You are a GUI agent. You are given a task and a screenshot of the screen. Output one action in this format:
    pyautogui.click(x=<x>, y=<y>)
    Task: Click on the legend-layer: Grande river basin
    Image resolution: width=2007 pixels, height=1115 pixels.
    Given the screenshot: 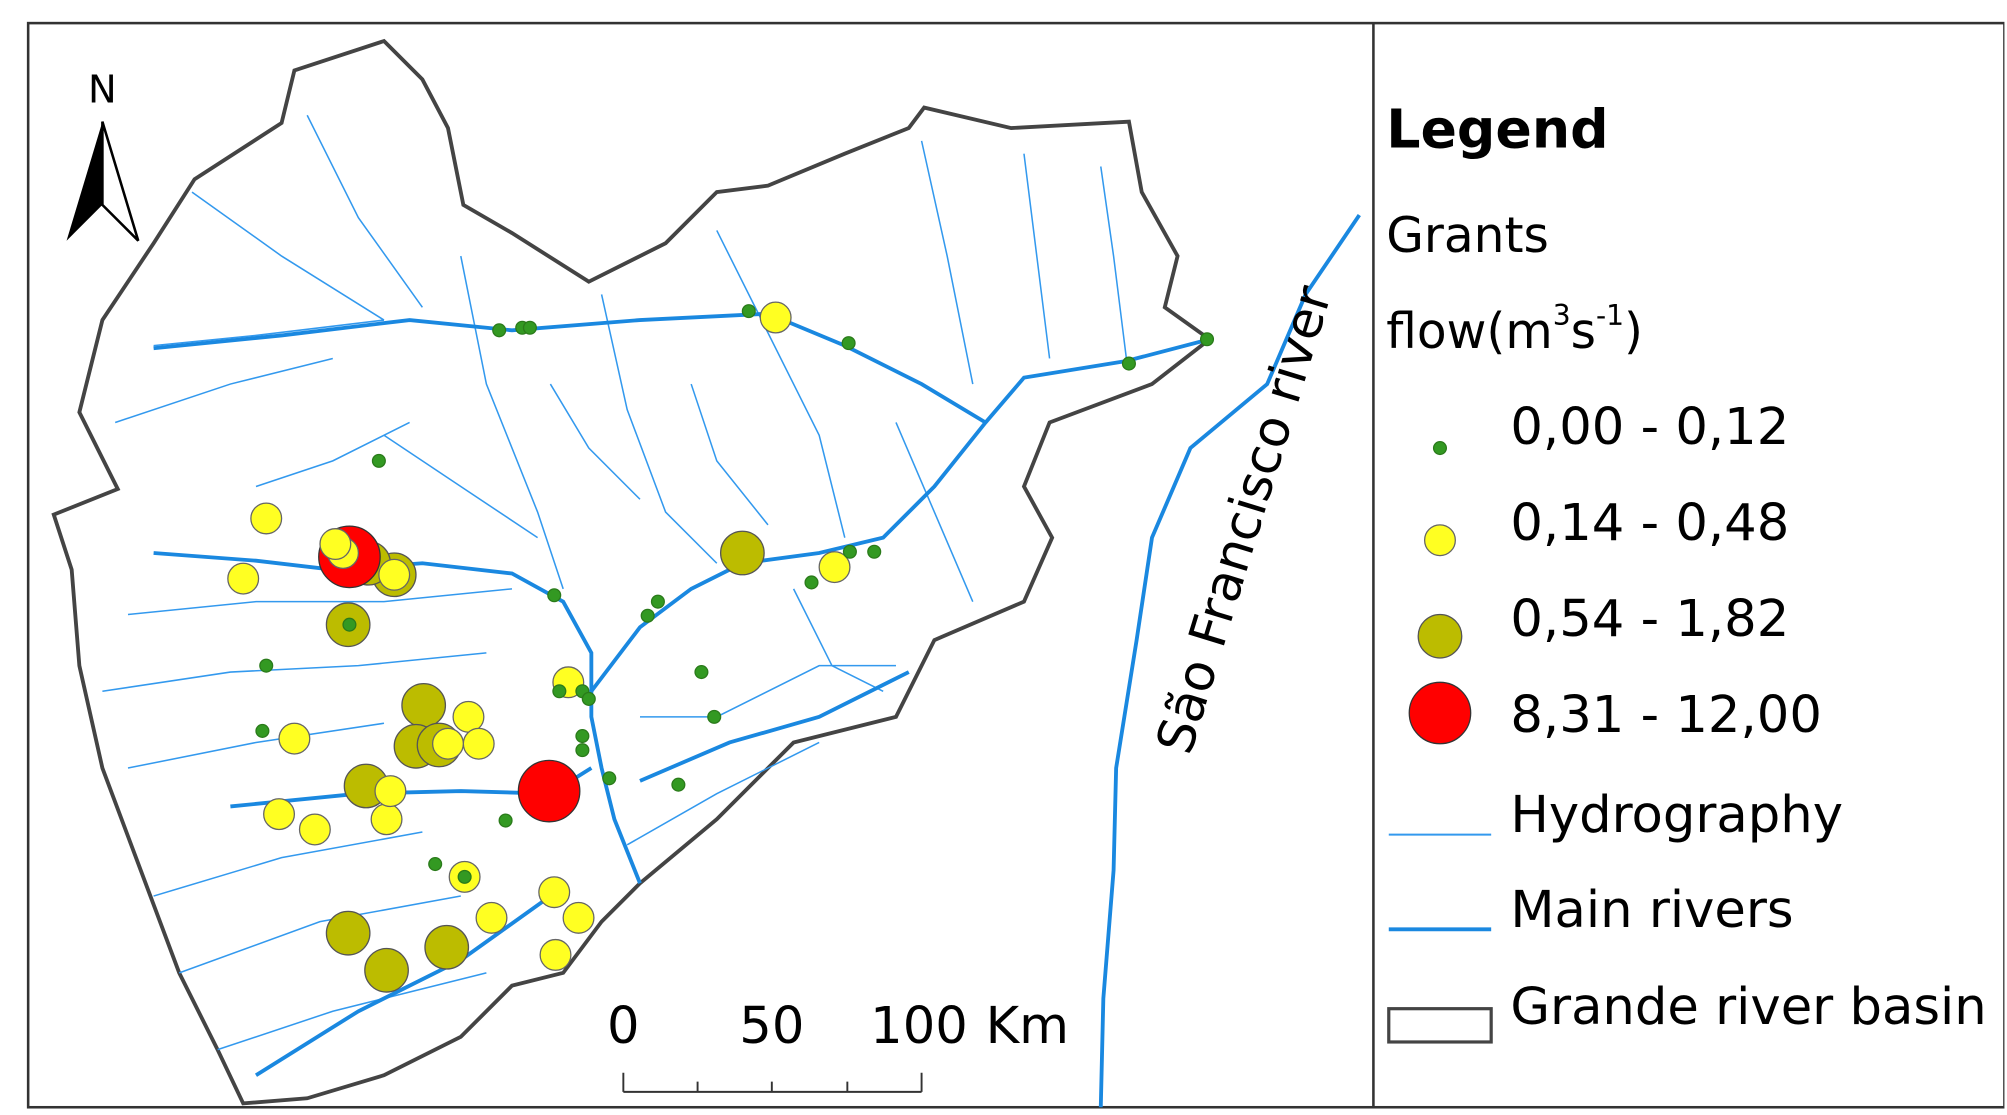 What is the action you would take?
    pyautogui.click(x=1748, y=1007)
    